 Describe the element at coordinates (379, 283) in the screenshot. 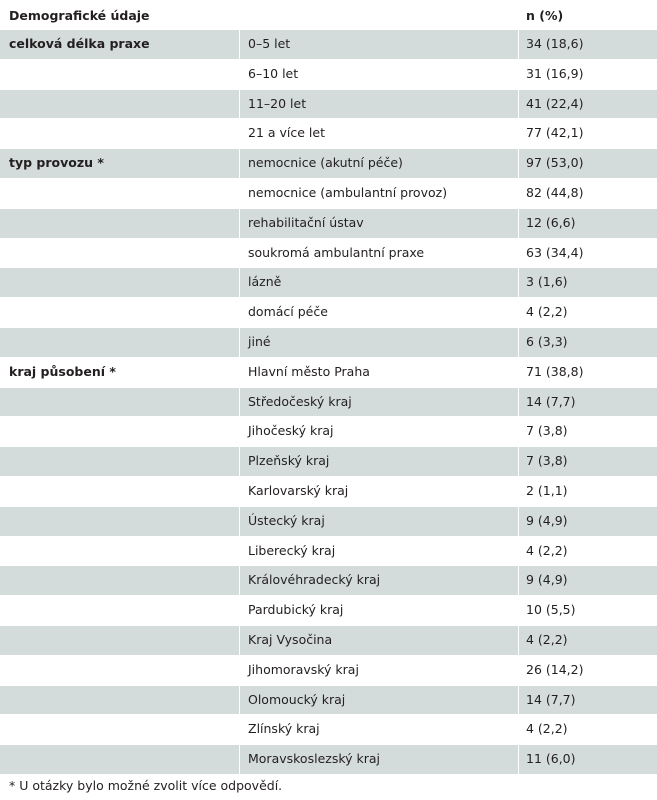

I see `row-category-label: lázně` at that location.